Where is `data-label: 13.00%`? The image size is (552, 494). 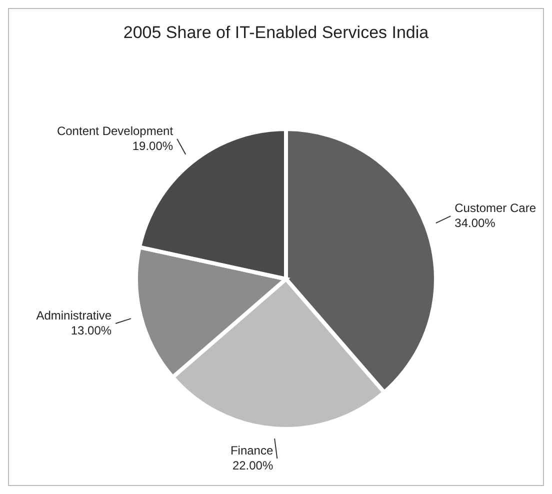
data-label: 13.00% is located at coordinates (91, 331).